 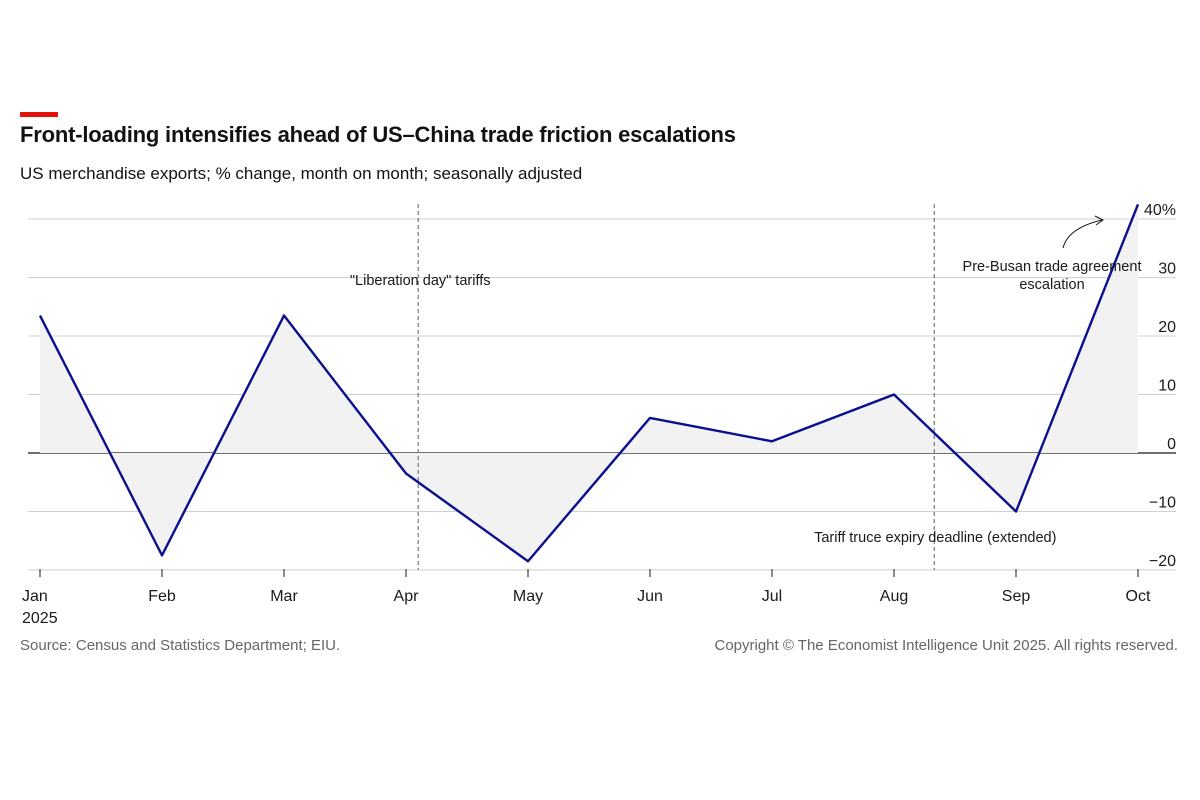 I want to click on y-tick-label: 0, so click(x=1171, y=444).